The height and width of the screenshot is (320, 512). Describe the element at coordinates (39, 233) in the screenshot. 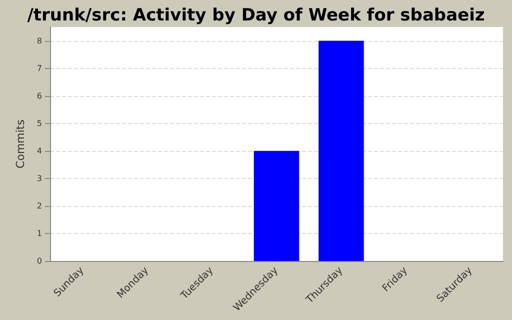

I see `y-tick-label: 1` at that location.